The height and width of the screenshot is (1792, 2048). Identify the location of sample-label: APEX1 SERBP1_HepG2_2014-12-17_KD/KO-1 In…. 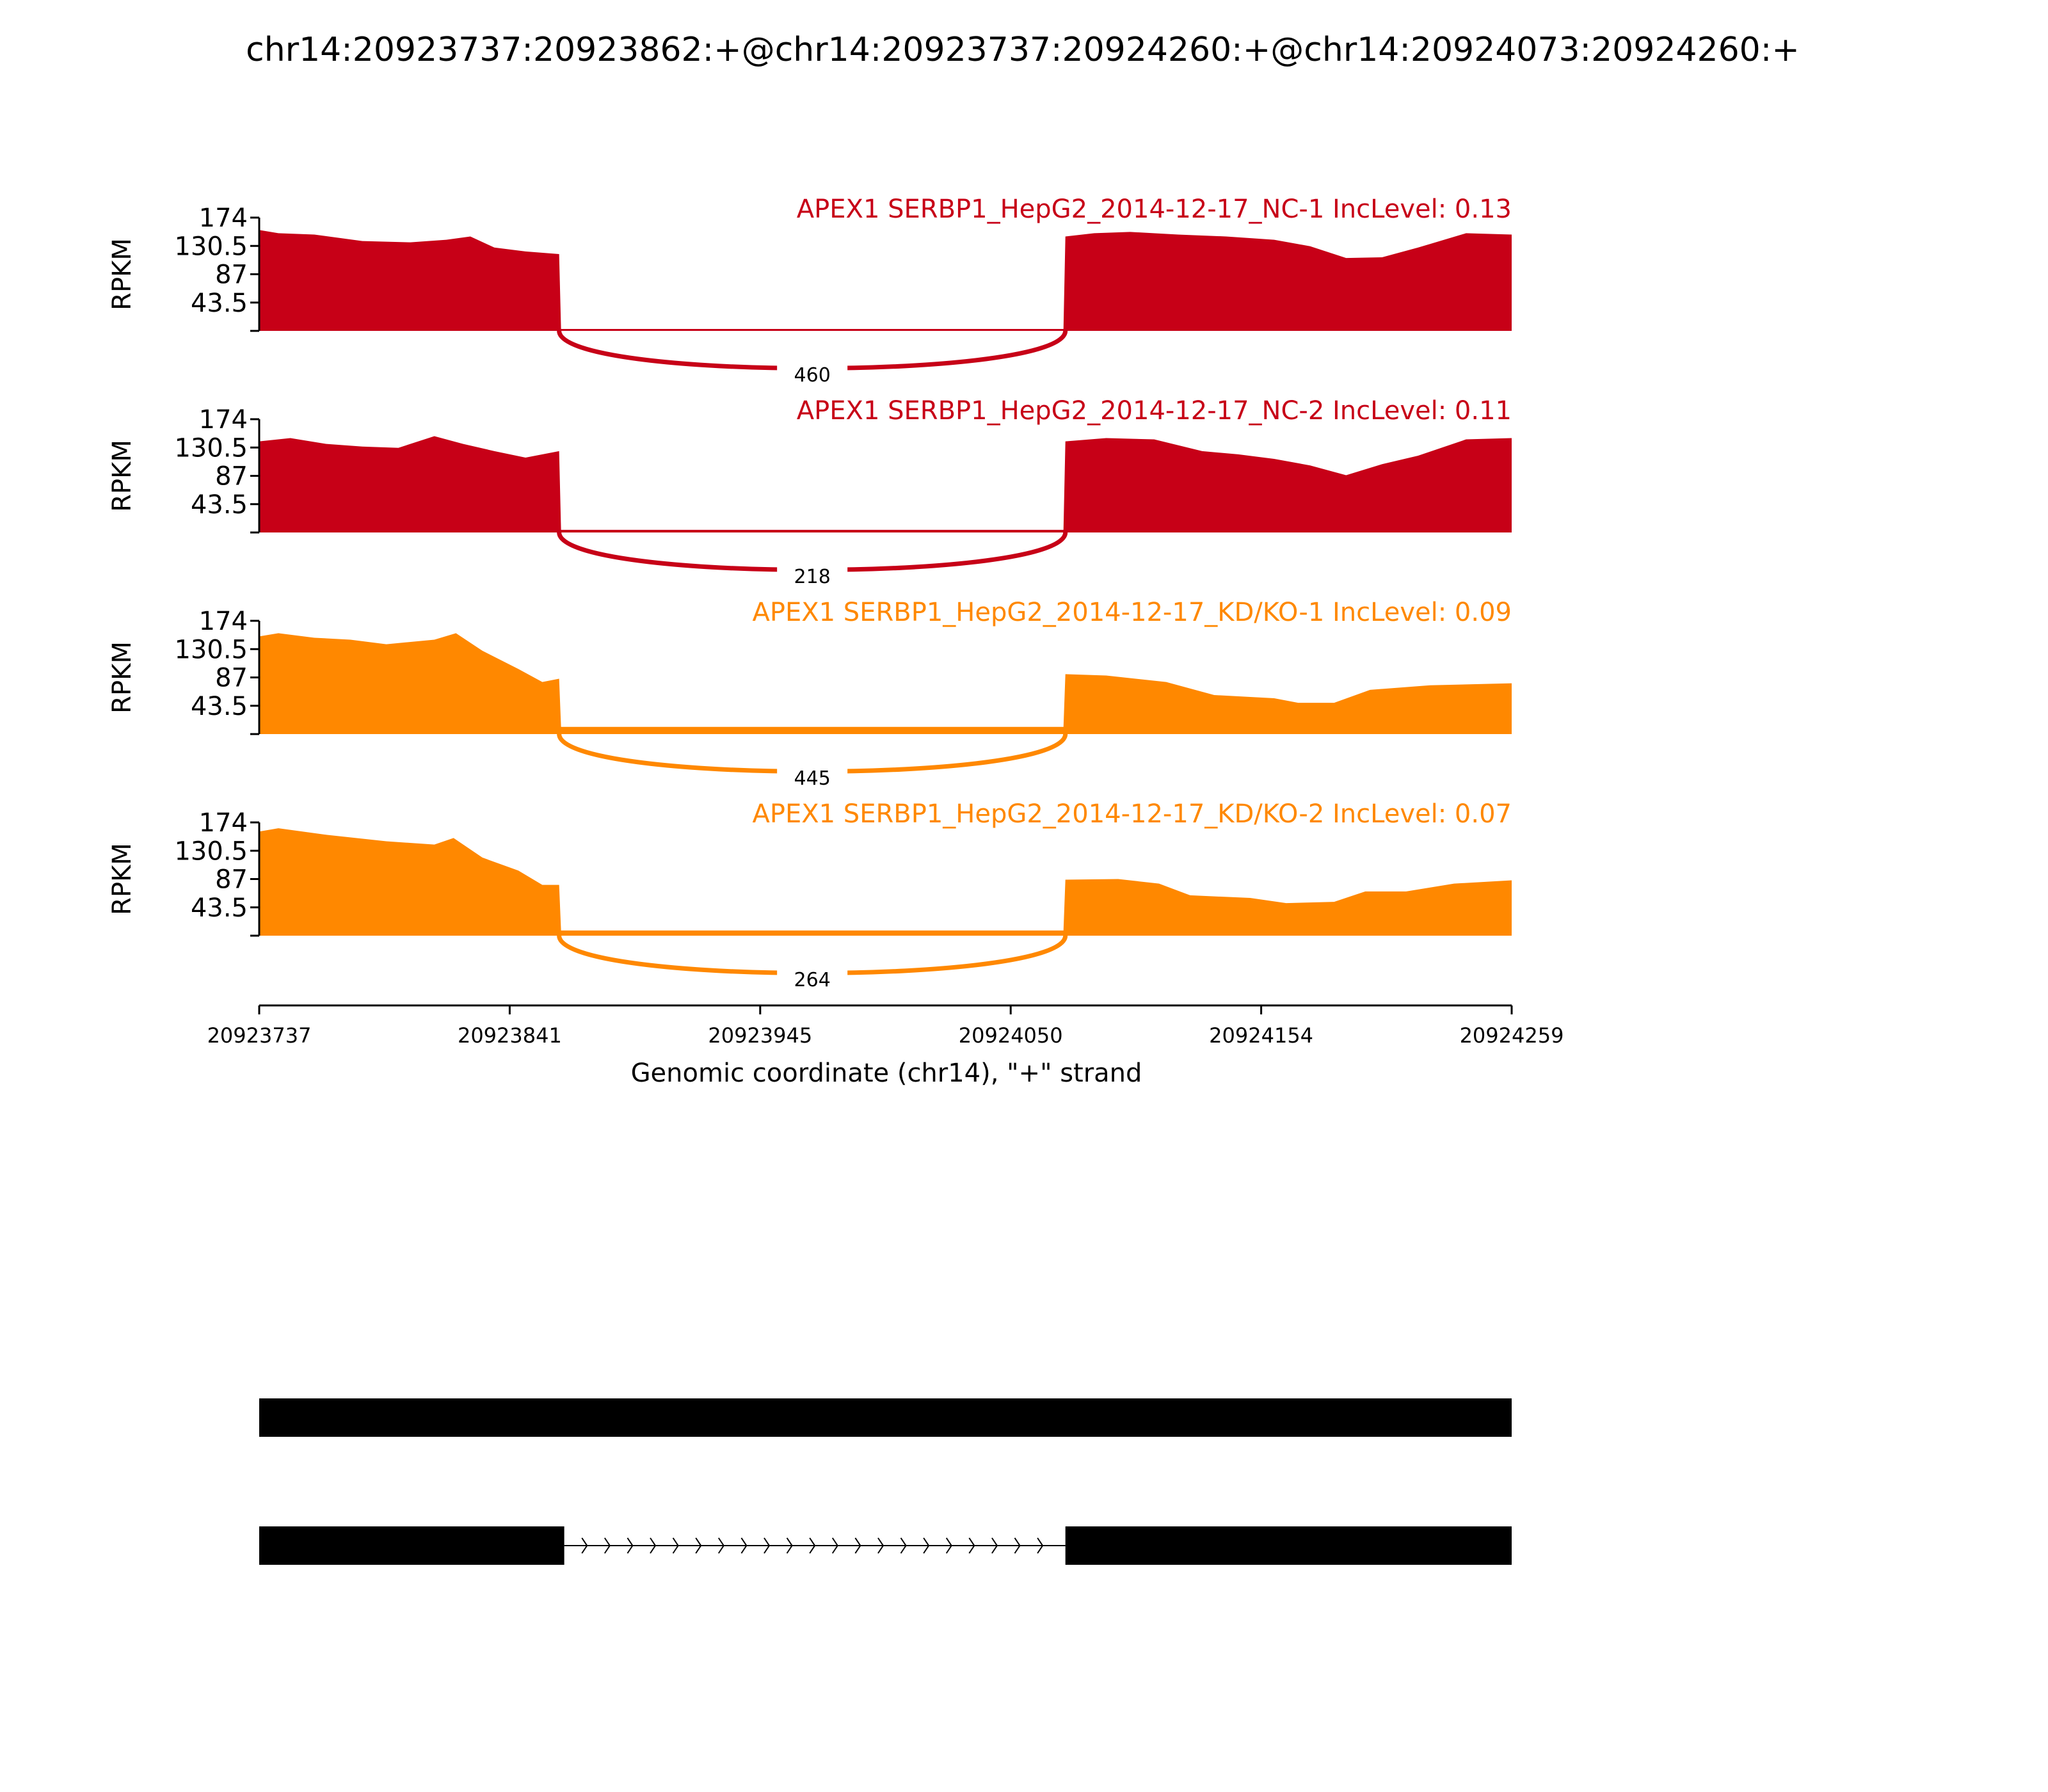
(1132, 612).